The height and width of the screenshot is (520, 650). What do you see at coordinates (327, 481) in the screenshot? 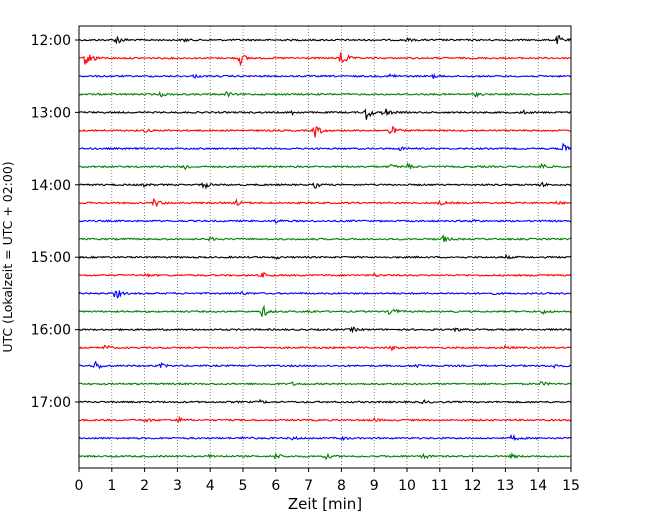
I see `x-axis-ticks: 0 1 2 3 4 5 6 7 8 9 10 11 12 13 14 15` at bounding box center [327, 481].